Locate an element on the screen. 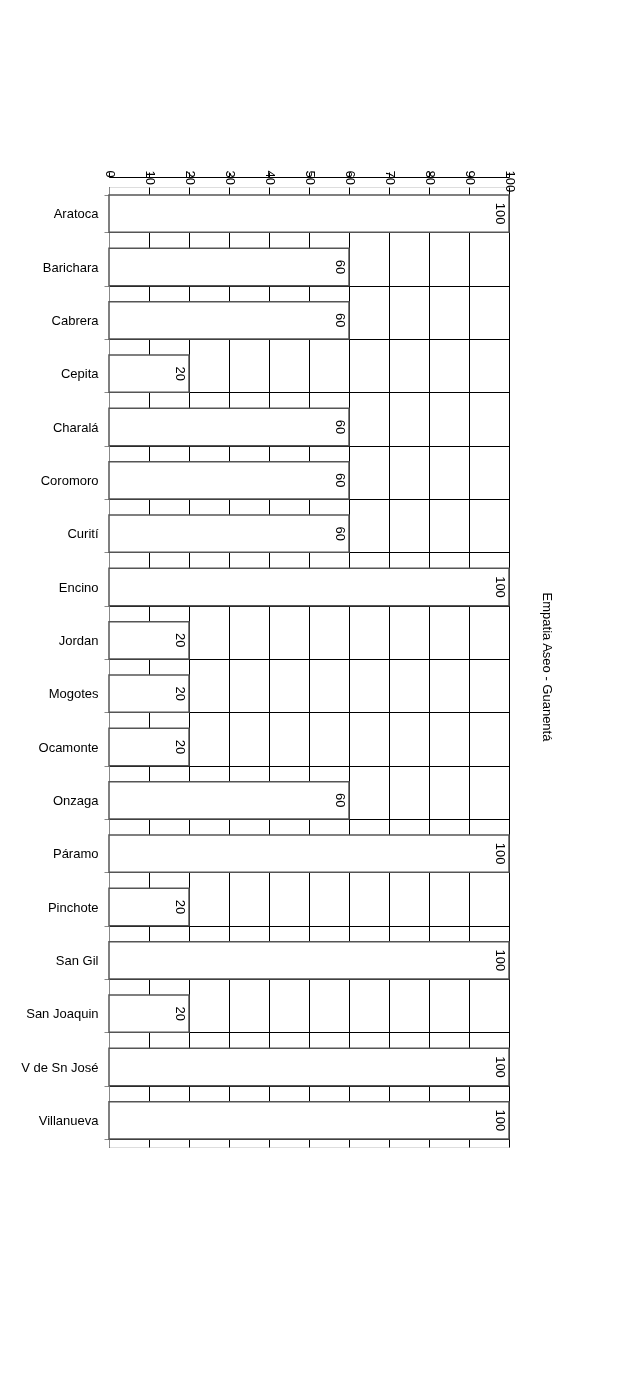  x-tick-label: 70 is located at coordinates (390, 177).